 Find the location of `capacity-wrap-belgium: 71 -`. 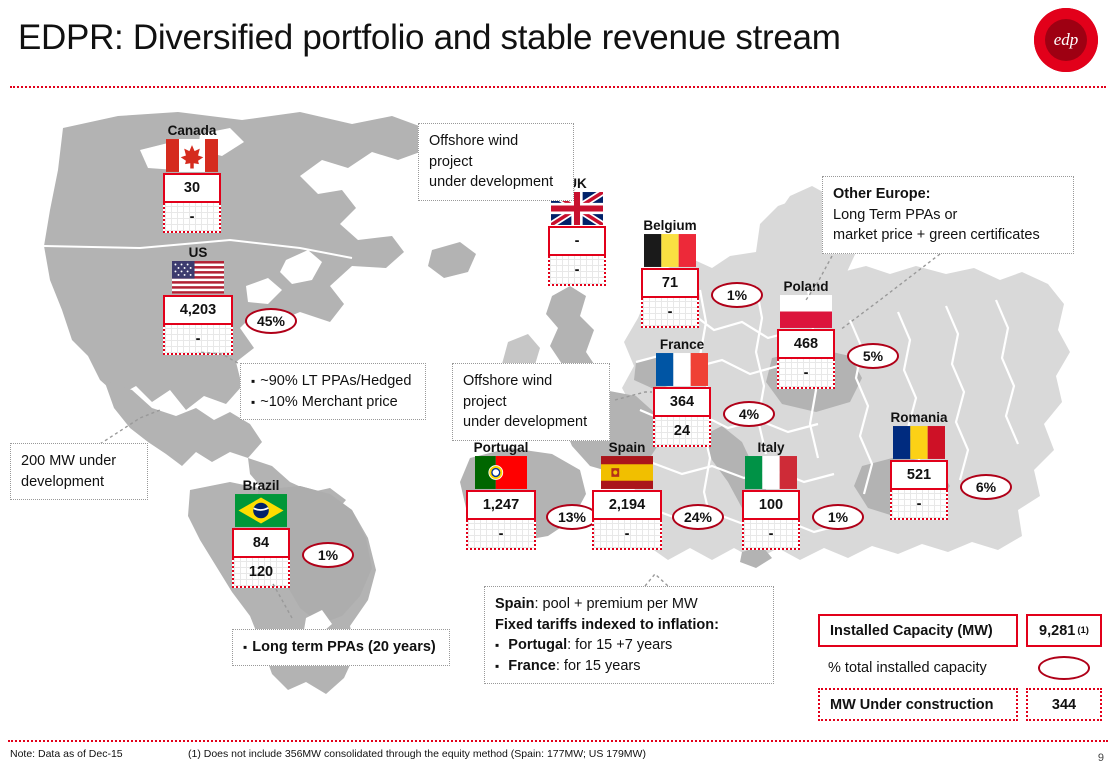

capacity-wrap-belgium: 71 - is located at coordinates (670, 298).